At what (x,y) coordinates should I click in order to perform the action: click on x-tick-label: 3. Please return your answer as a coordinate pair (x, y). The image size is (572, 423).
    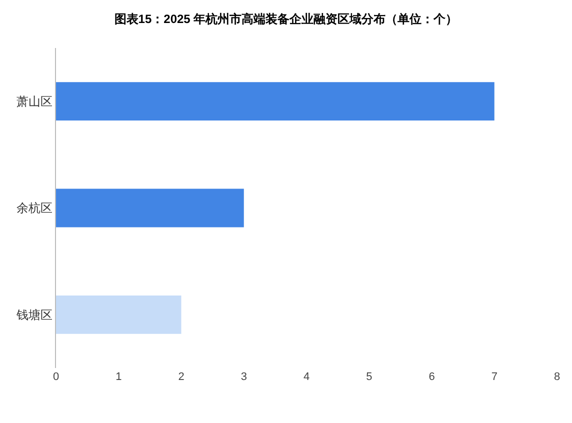
    Looking at the image, I should click on (243, 377).